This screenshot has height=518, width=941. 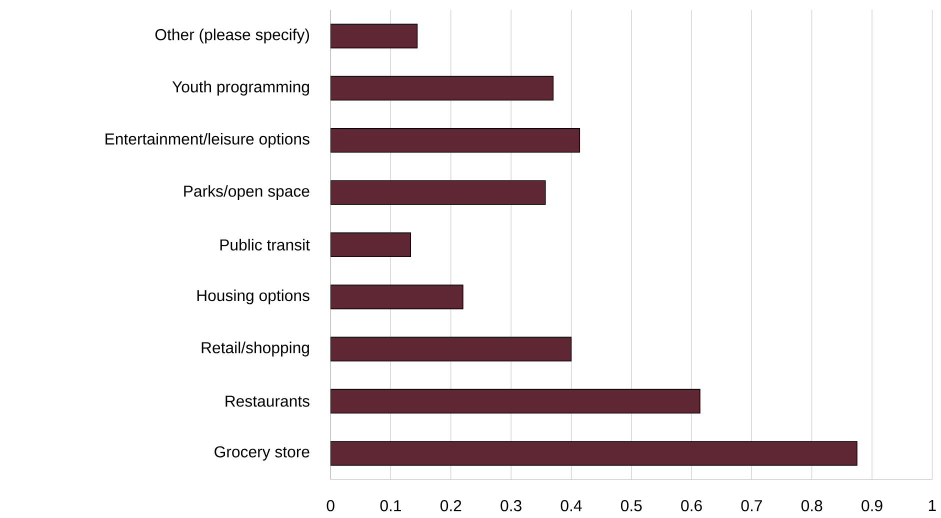 What do you see at coordinates (811, 506) in the screenshot?
I see `x-tick-label: 0.8` at bounding box center [811, 506].